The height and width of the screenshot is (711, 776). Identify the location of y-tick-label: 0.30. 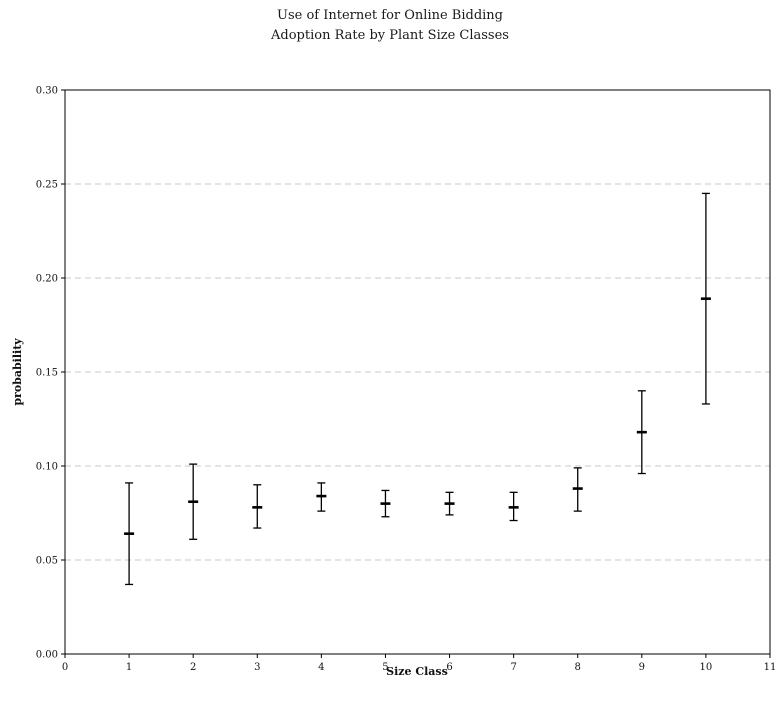
(47, 91).